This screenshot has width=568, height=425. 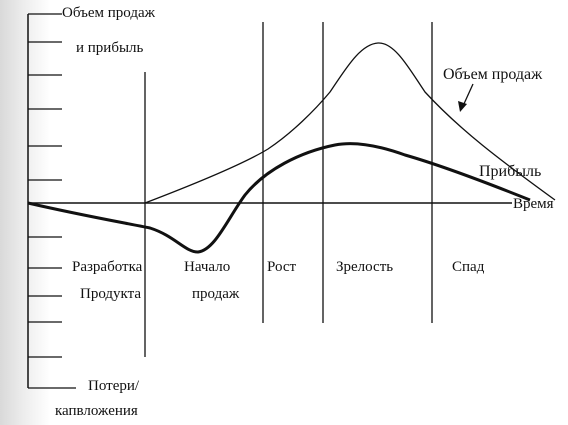 What do you see at coordinates (52, 201) in the screenshot?
I see `y-axis-ticks` at bounding box center [52, 201].